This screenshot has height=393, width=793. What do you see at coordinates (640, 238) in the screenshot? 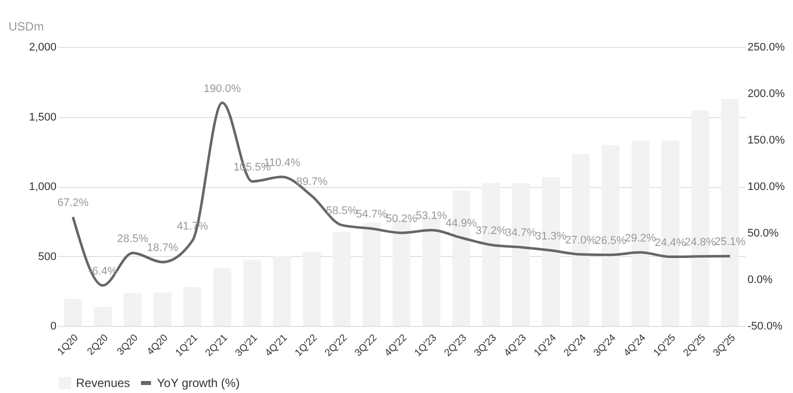
I see `data-label: 29.2%` at bounding box center [640, 238].